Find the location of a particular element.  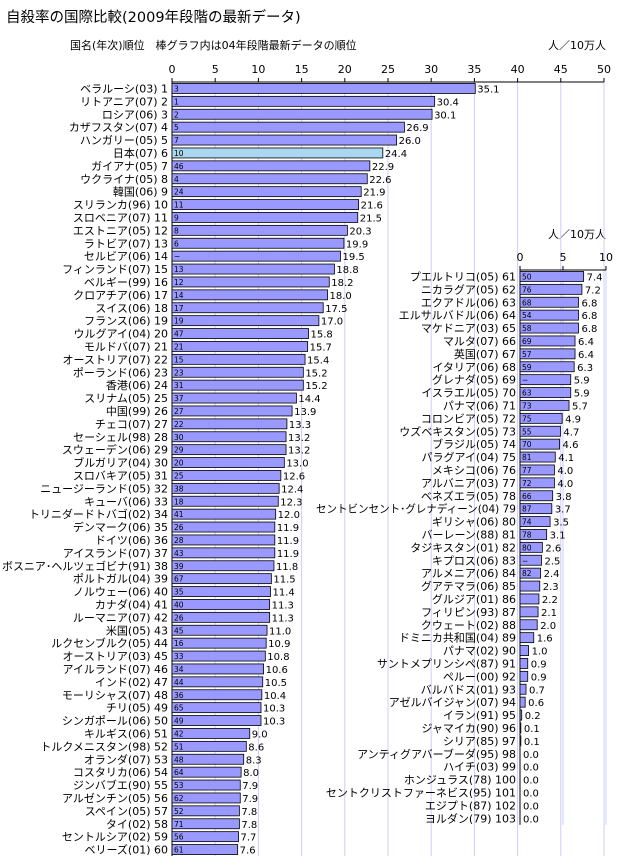

inset-value-label: 2.6 is located at coordinates (553, 548).